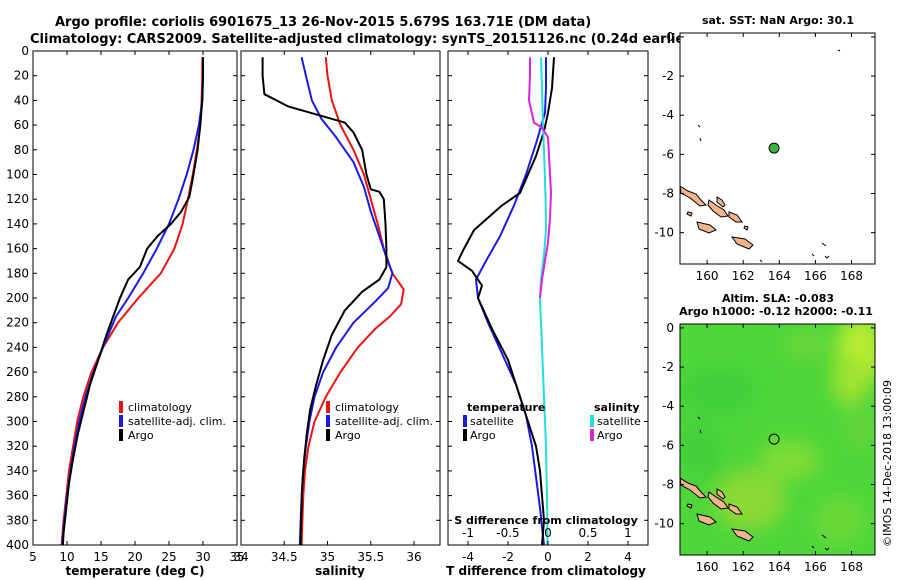 The height and width of the screenshot is (580, 900). Describe the element at coordinates (492, 421) in the screenshot. I see `legend-label-t-satellite: satellite` at that location.